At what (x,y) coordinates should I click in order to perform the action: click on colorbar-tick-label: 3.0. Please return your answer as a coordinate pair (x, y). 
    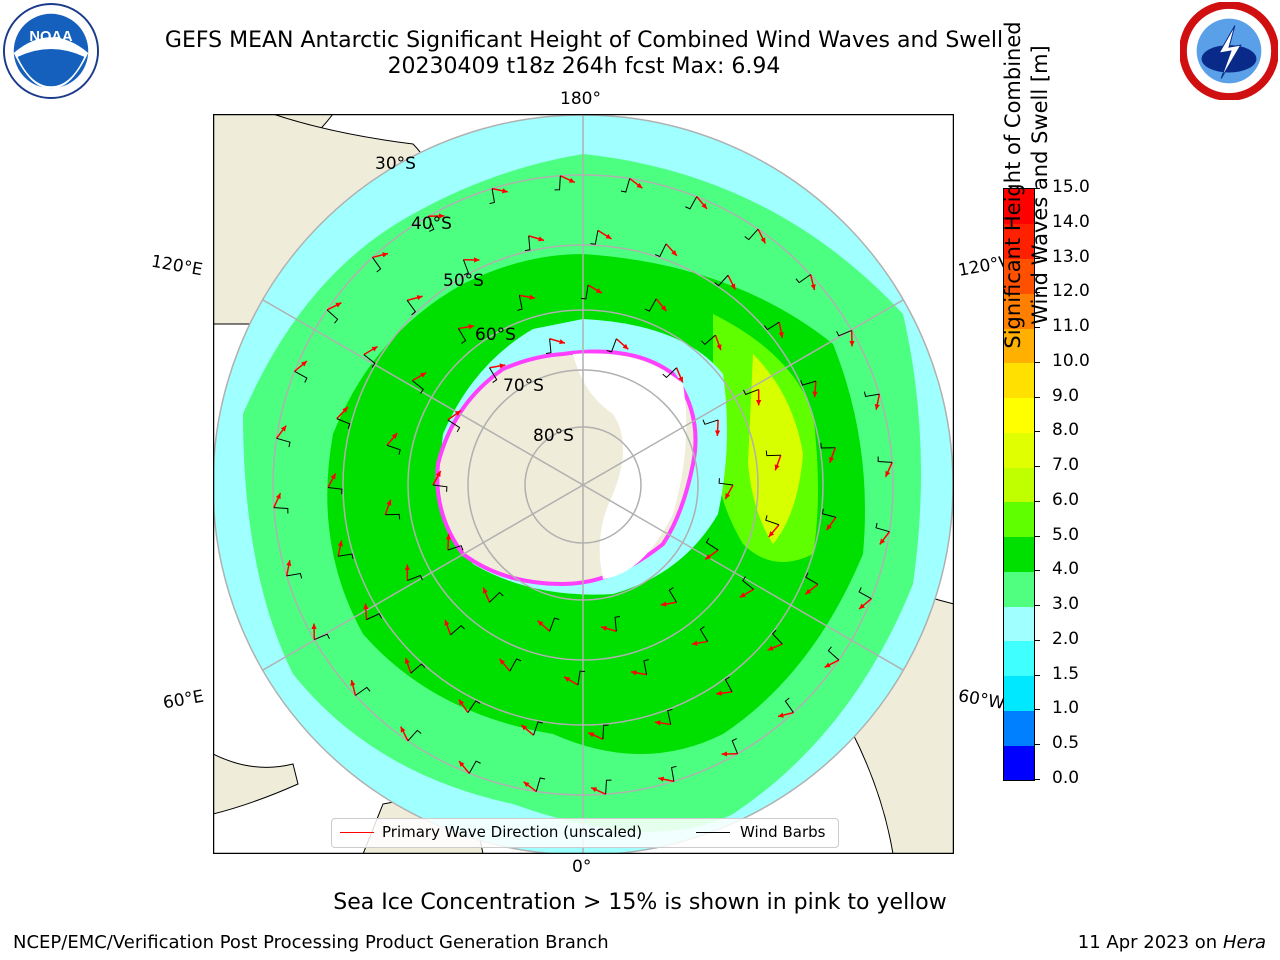
    Looking at the image, I should click on (1066, 604).